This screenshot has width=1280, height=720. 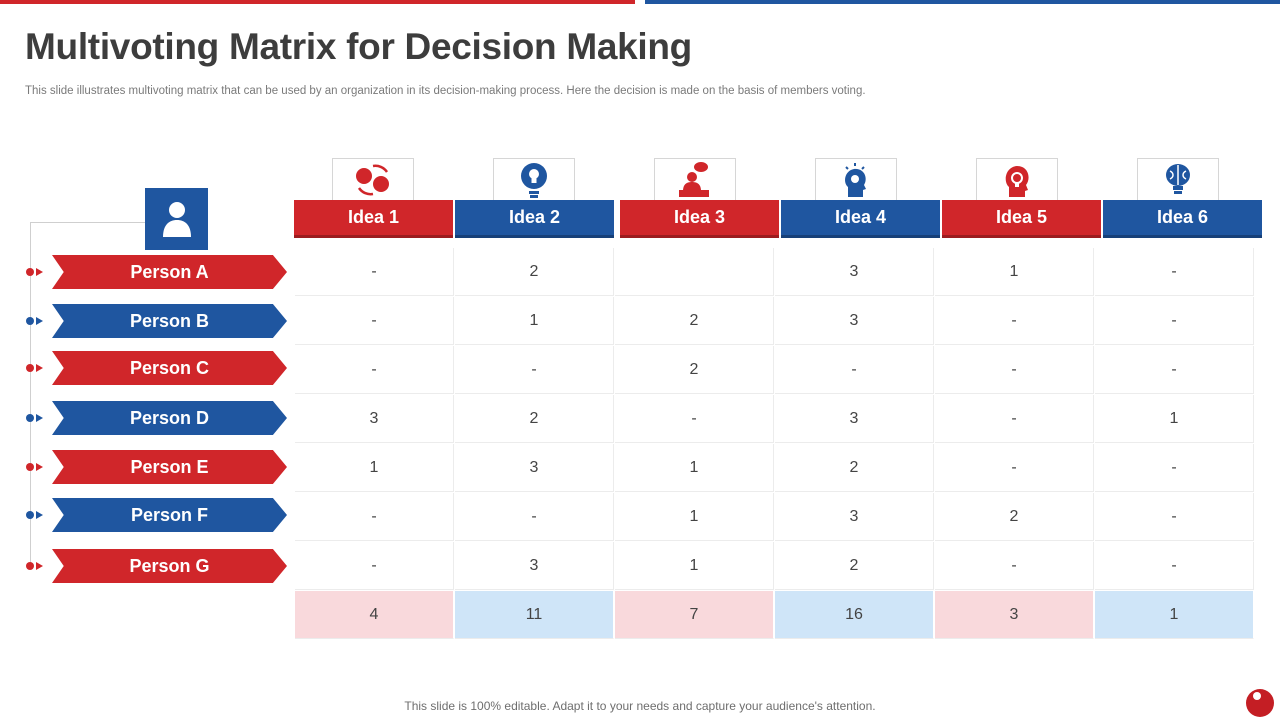 I want to click on total-cell: 3, so click(x=1014, y=615).